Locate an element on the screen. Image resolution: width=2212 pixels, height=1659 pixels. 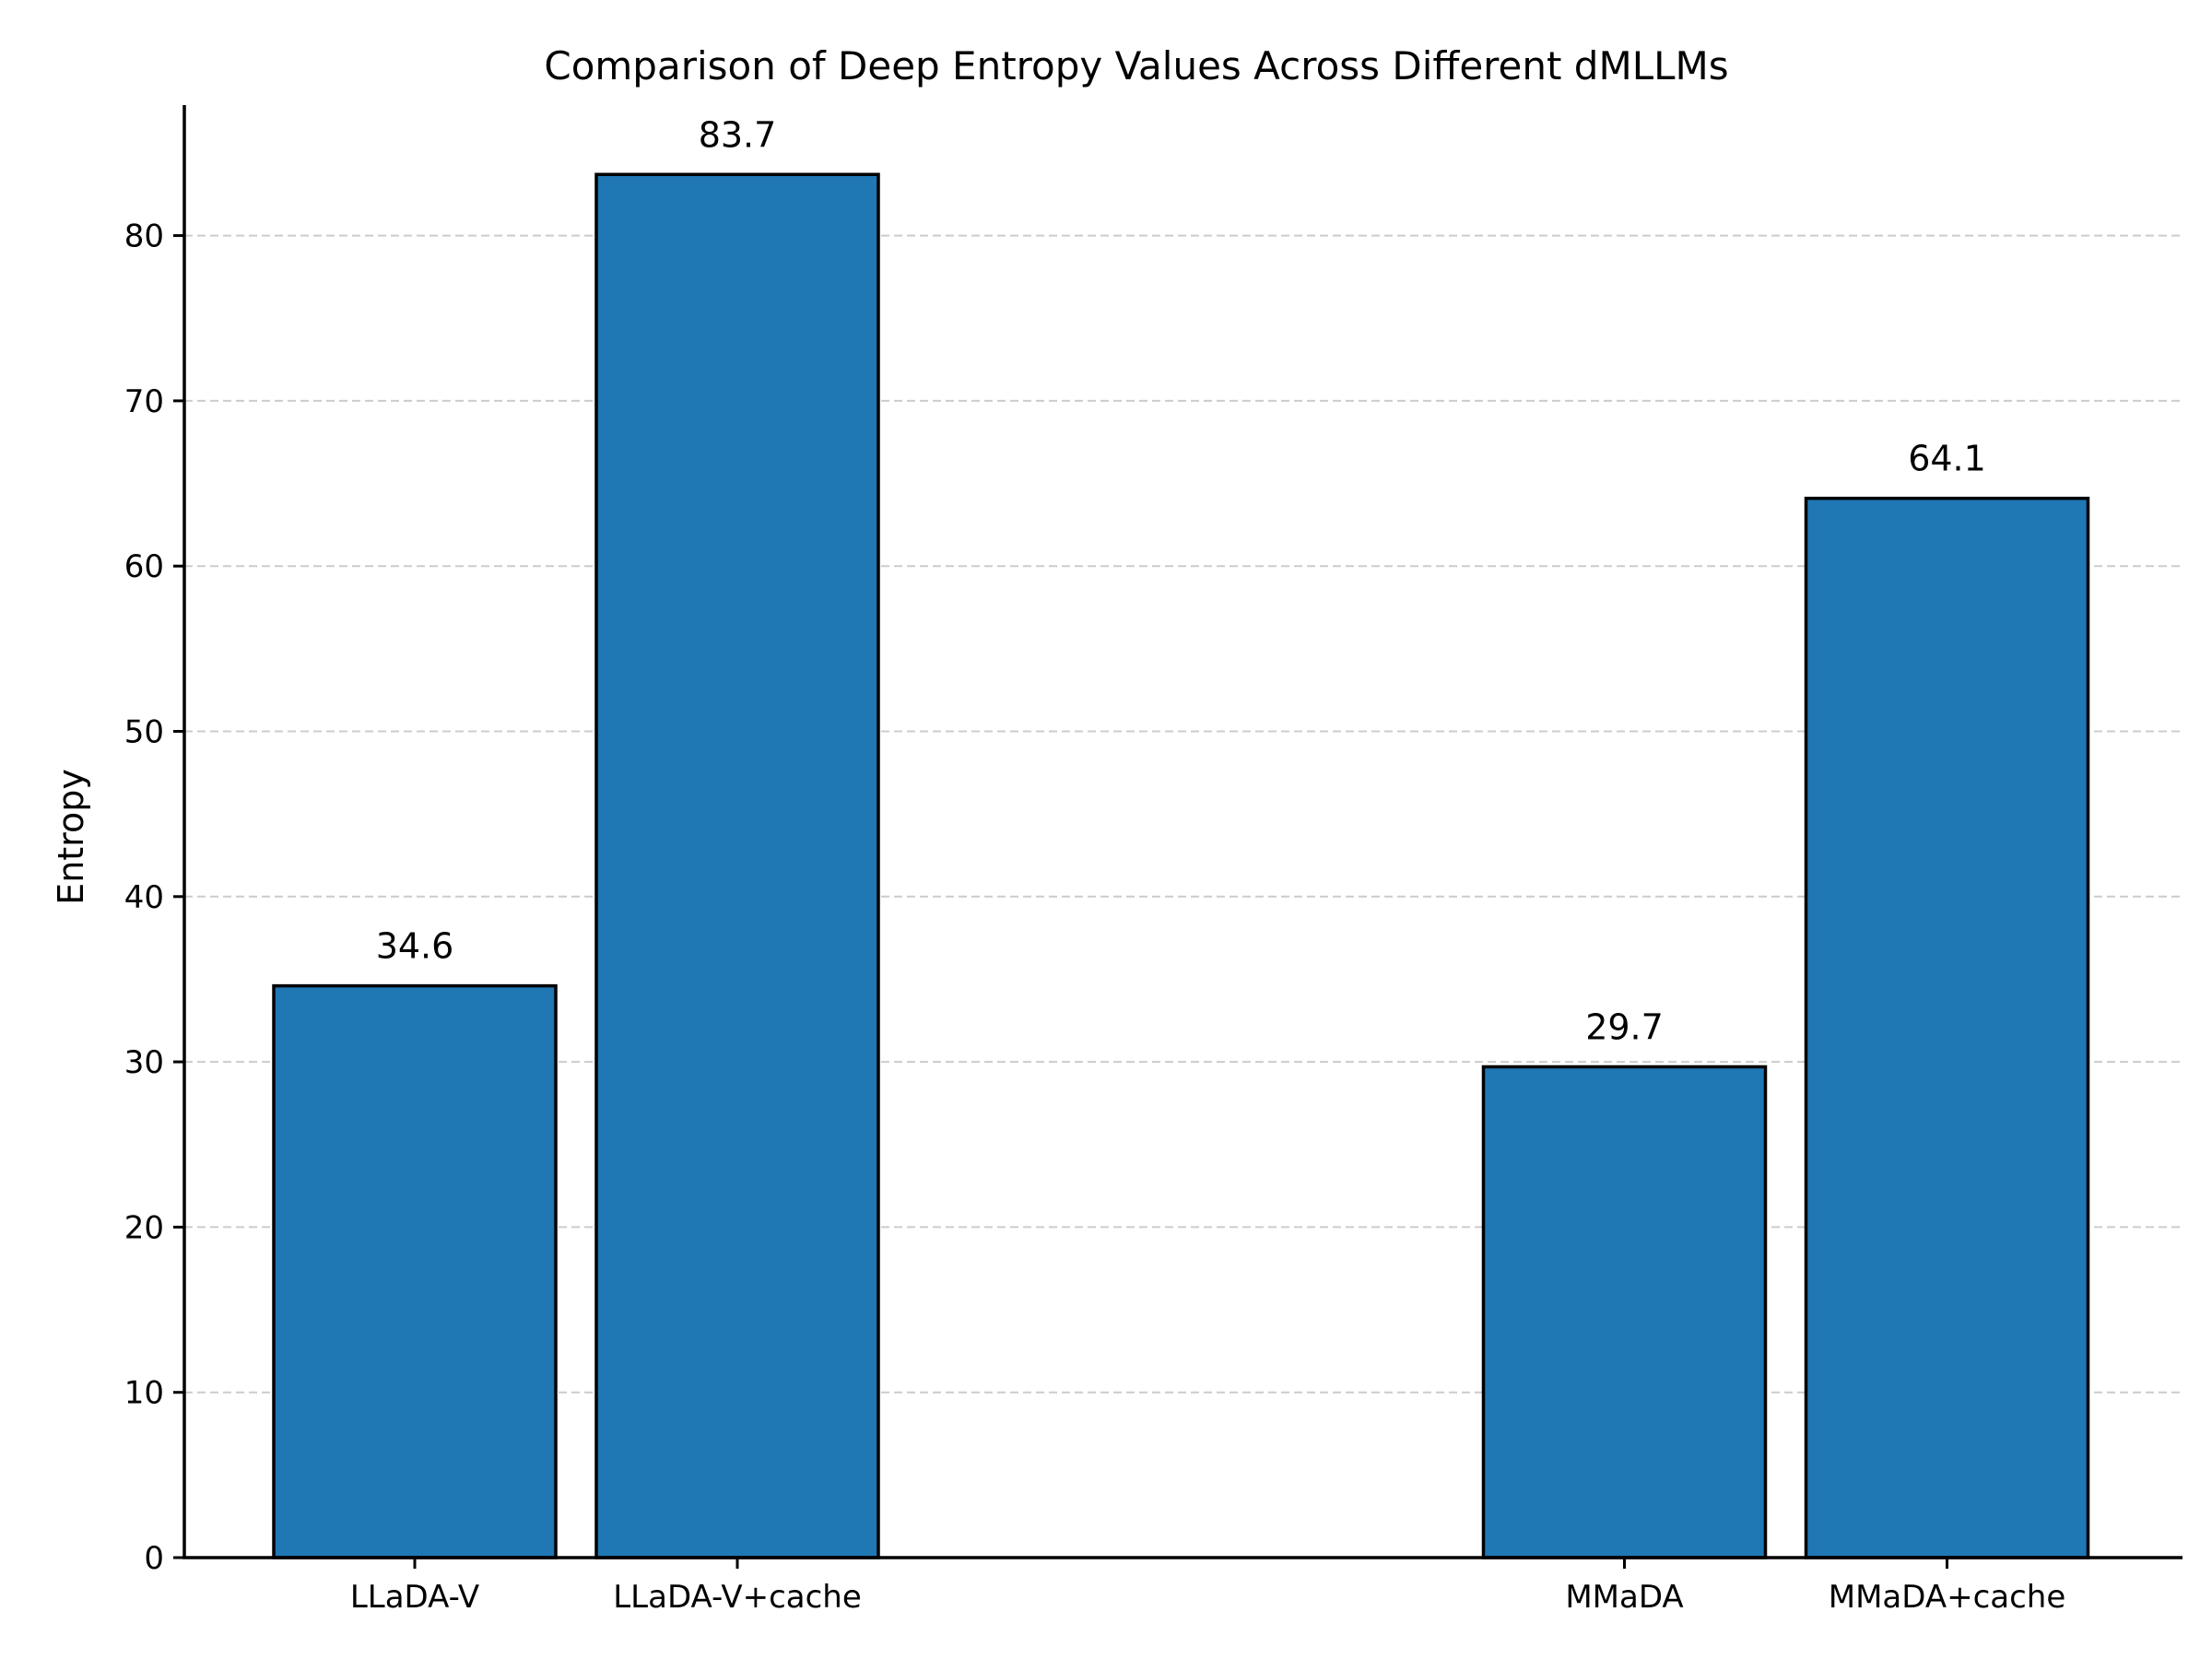
y-tick-label: 80 is located at coordinates (144, 236).